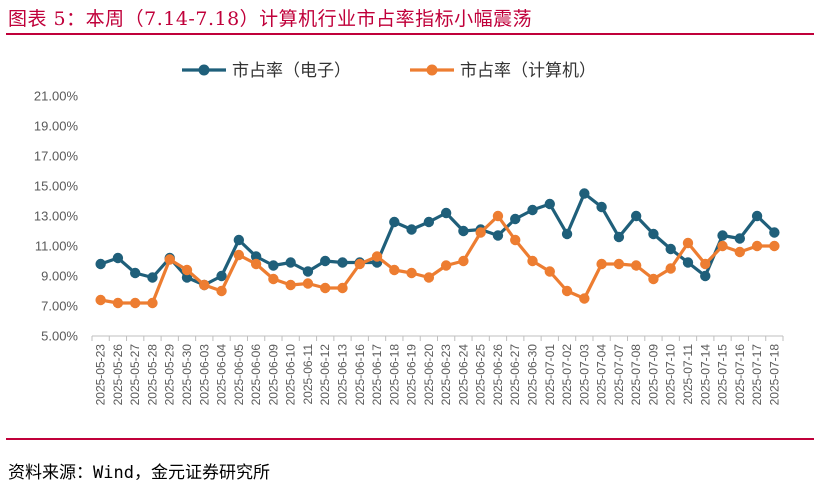 This screenshot has height=491, width=819. I want to click on x-tick-label: 2025-07-18, so click(774, 375).